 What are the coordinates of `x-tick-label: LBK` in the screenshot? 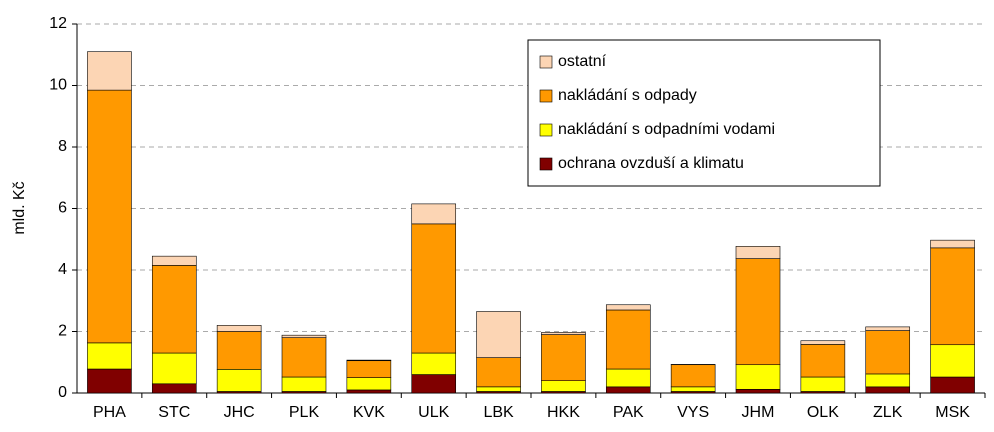 It's located at (498, 412).